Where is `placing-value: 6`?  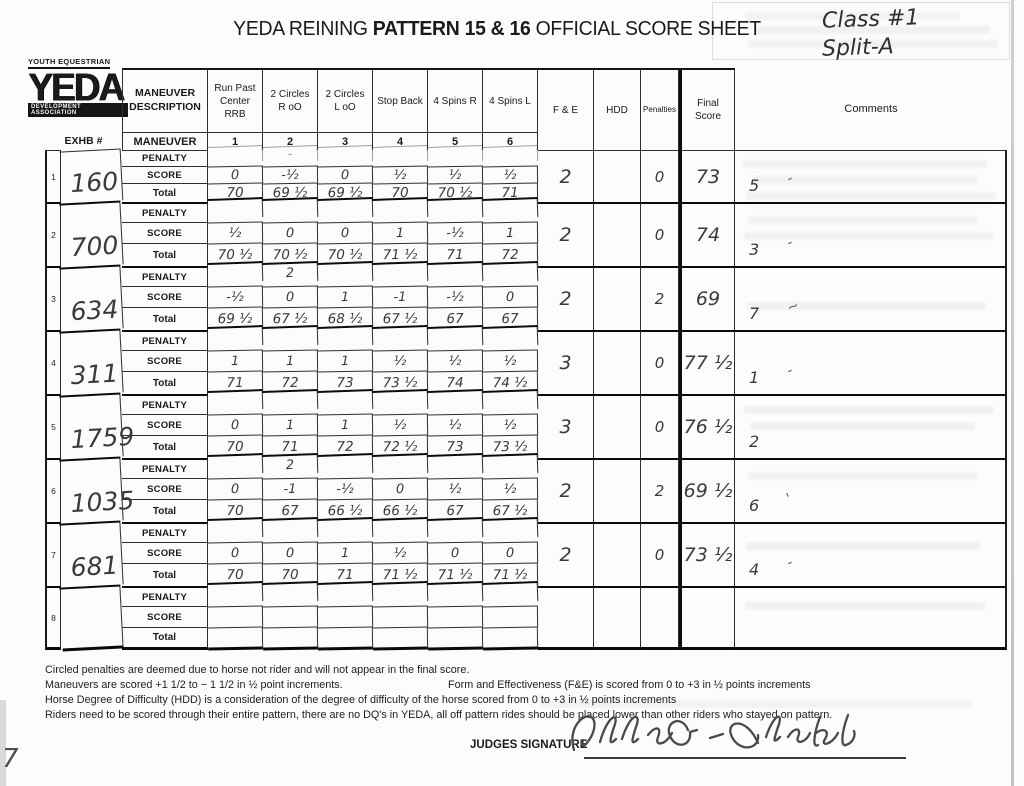
placing-value: 6 is located at coordinates (754, 505).